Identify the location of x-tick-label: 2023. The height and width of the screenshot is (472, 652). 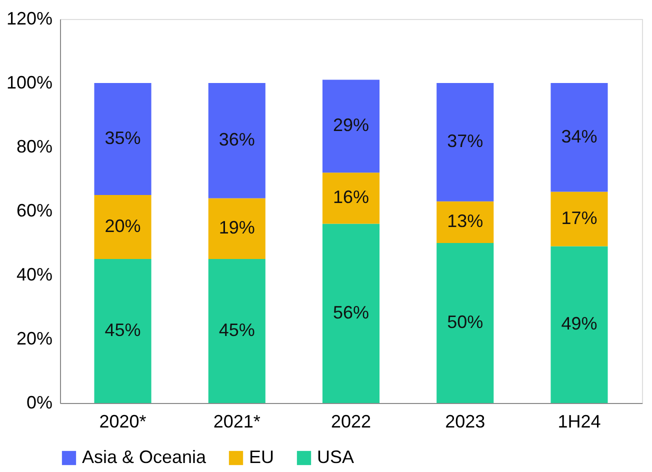
(465, 422).